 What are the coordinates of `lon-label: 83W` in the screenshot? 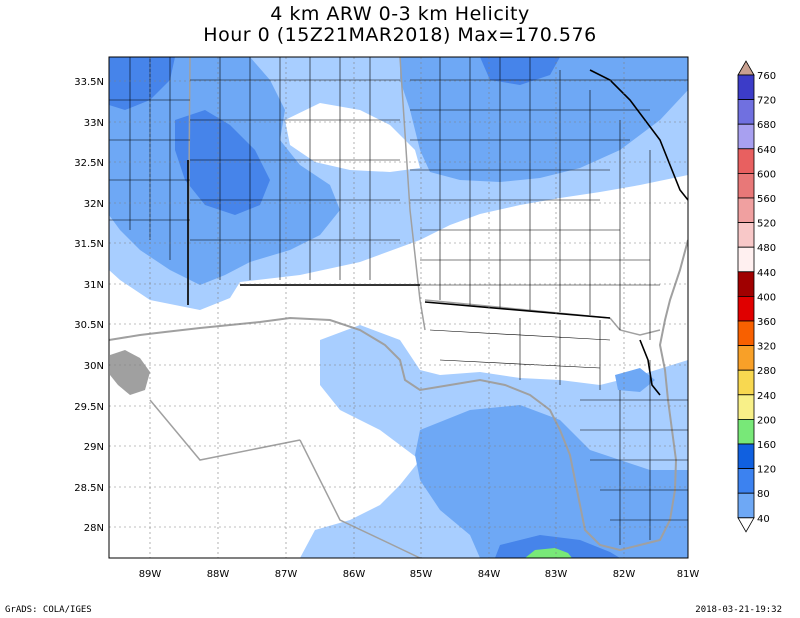 It's located at (556, 574).